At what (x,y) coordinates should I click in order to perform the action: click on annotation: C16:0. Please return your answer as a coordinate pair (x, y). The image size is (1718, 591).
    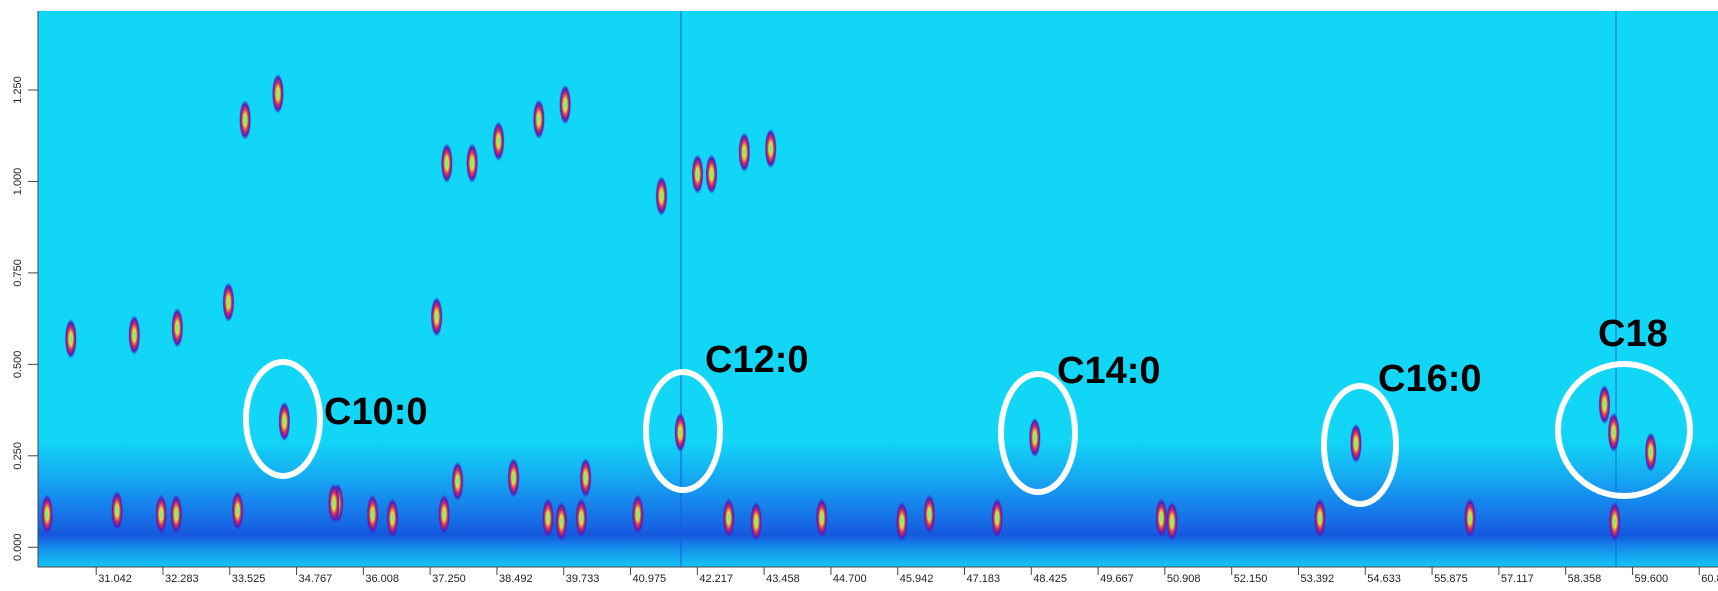
    Looking at the image, I should click on (1430, 379).